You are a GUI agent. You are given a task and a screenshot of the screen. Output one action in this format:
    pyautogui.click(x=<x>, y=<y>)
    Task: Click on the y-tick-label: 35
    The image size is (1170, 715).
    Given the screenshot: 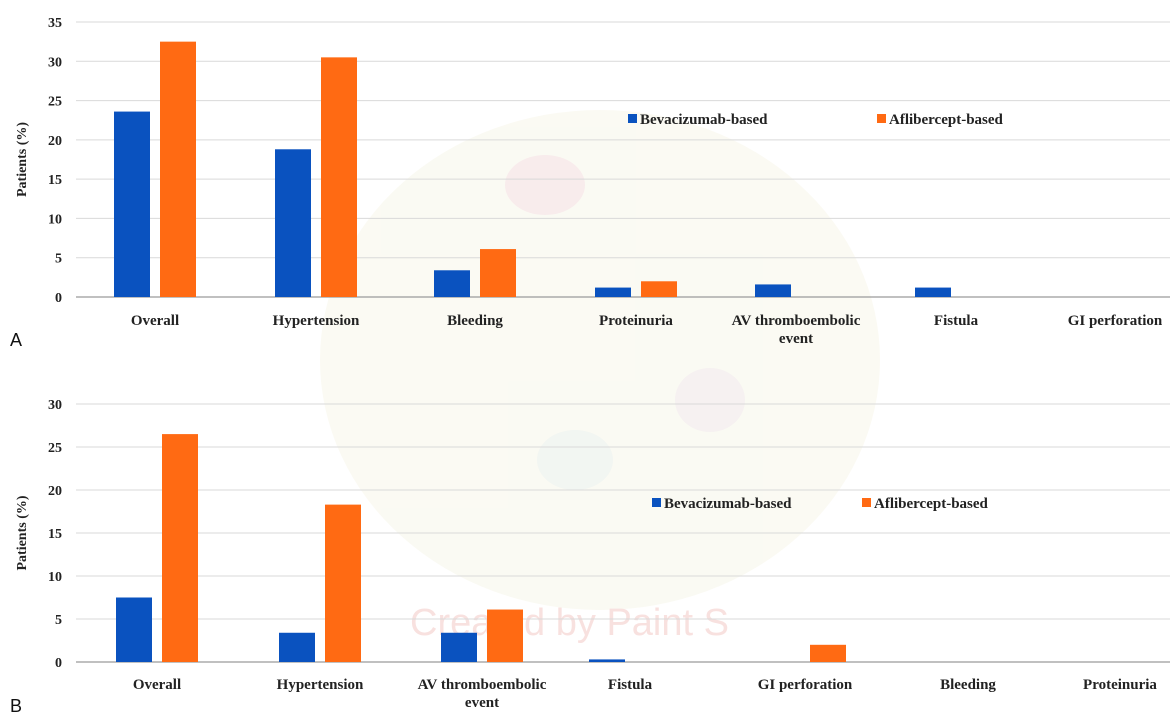 What is the action you would take?
    pyautogui.click(x=55, y=23)
    